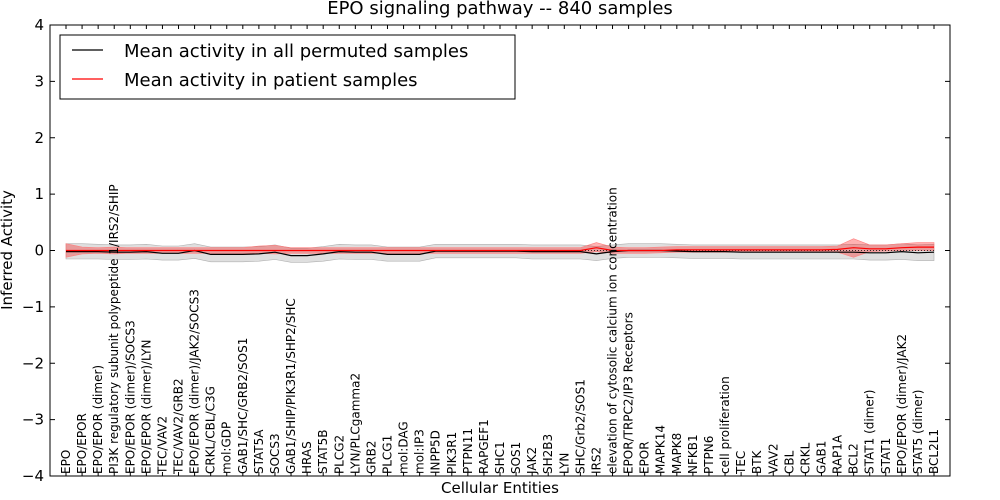  I want to click on category-label: SHC1, so click(500, 457).